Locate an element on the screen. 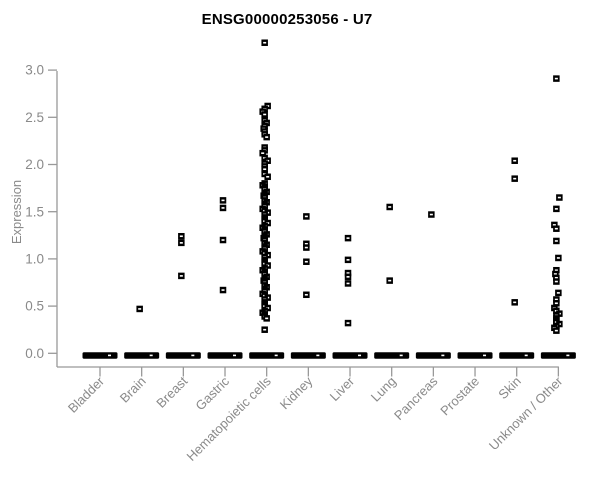 Image resolution: width=600 pixels, height=500 pixels. y-tick-label: 2.0 is located at coordinates (34, 164).